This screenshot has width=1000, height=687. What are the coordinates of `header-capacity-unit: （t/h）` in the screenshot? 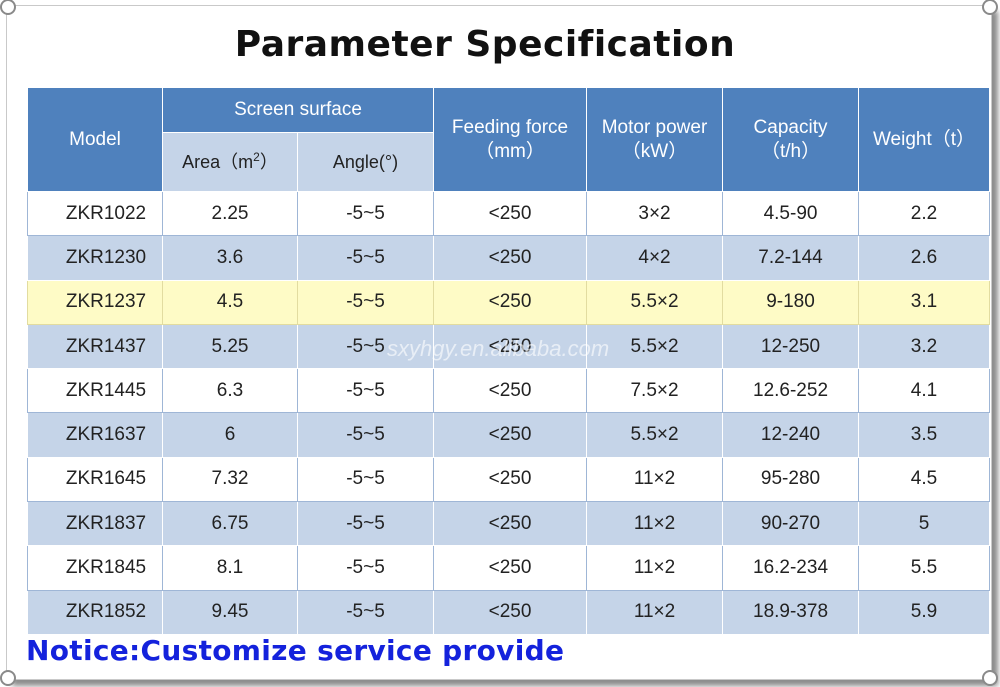 It's located at (790, 151).